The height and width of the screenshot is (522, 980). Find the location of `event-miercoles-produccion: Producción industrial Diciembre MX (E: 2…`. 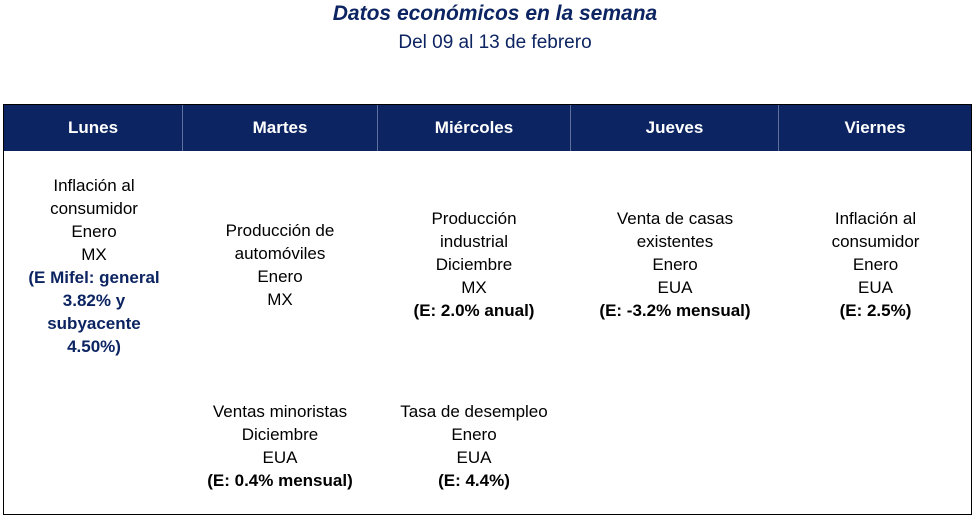

event-miercoles-produccion: Producción industrial Diciembre MX (E: 2… is located at coordinates (474, 264).